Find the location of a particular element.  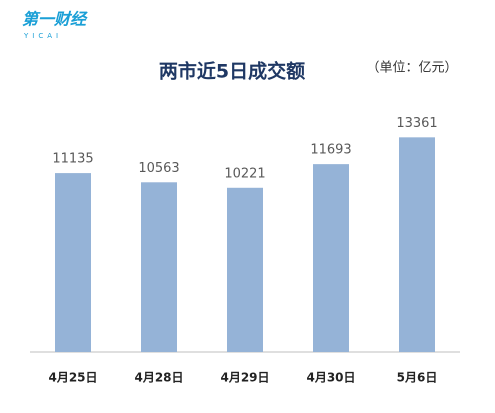

x-tick-label: 4月29日 is located at coordinates (244, 378).